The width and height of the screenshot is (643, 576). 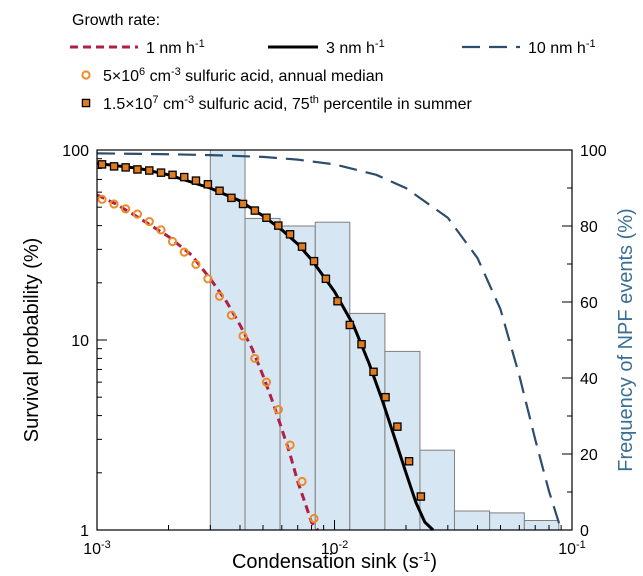 I want to click on legend-label-2: 10 nm h-1, so click(x=562, y=47).